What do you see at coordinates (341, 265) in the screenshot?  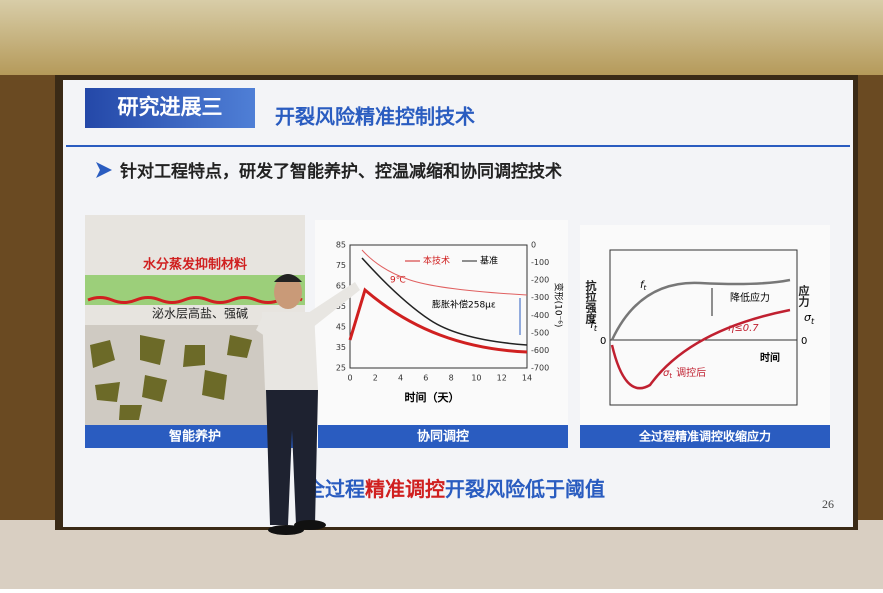 I see `y-tick-label: 75` at bounding box center [341, 265].